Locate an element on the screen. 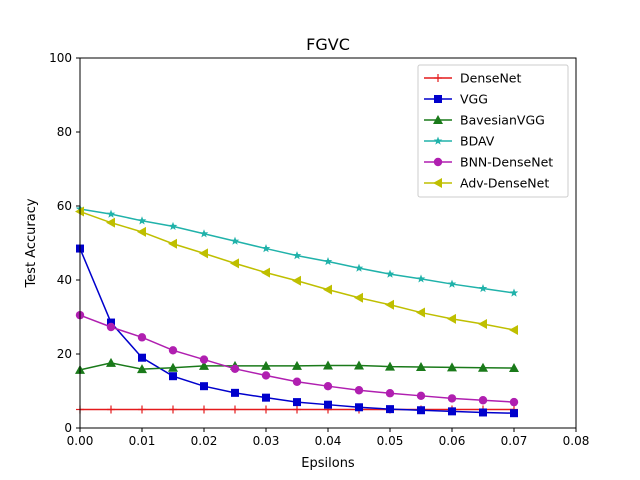 This screenshot has width=640, height=480. legend-entry-bdav: BDAV is located at coordinates (459, 141).